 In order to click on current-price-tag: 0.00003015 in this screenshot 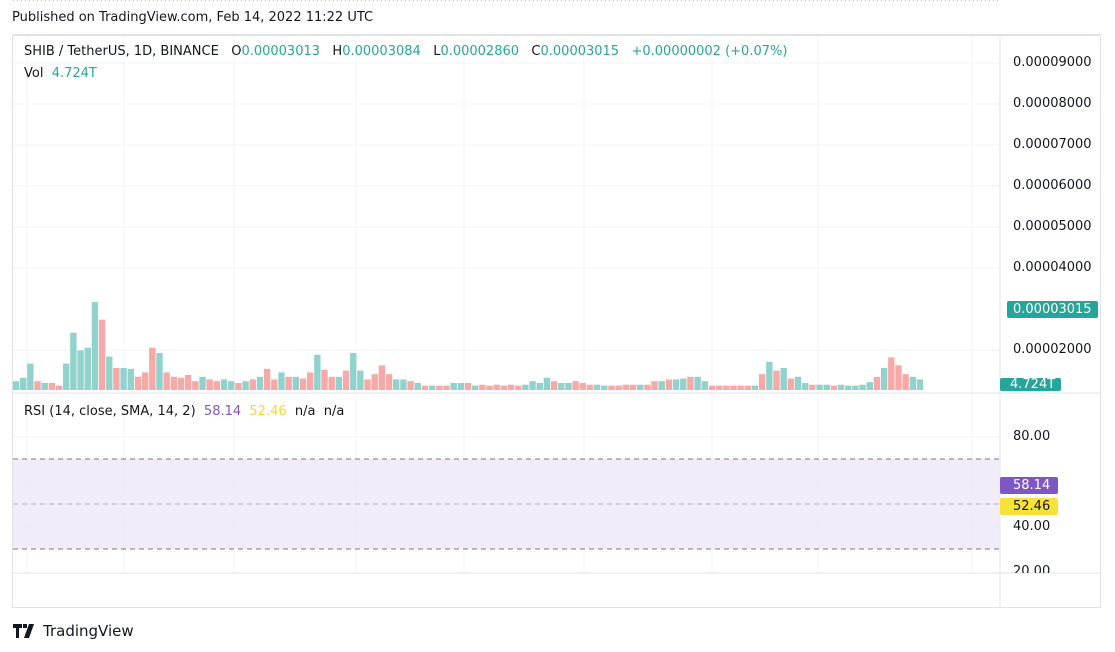, I will do `click(1052, 309)`.